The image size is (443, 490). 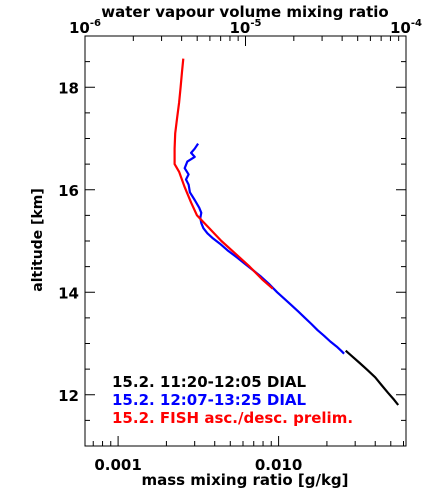 What do you see at coordinates (117, 465) in the screenshot?
I see `x-tick-label: 0.001` at bounding box center [117, 465].